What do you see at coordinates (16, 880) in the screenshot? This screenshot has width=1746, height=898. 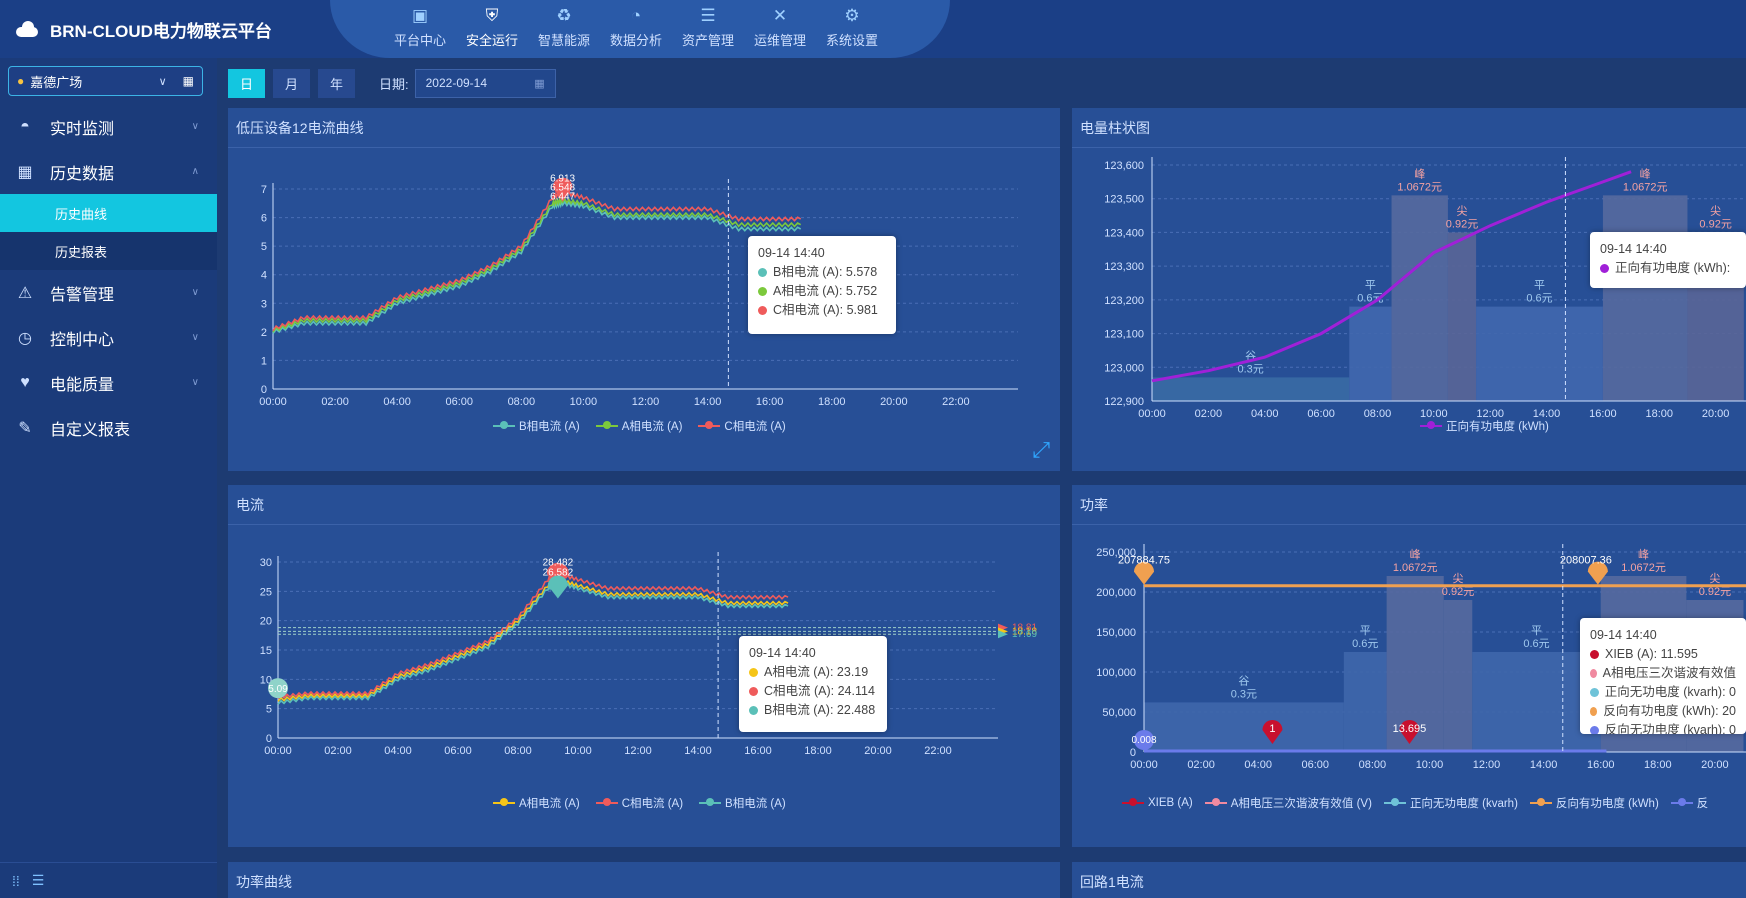 I see `apps-grid-icon: ⁞⁞` at bounding box center [16, 880].